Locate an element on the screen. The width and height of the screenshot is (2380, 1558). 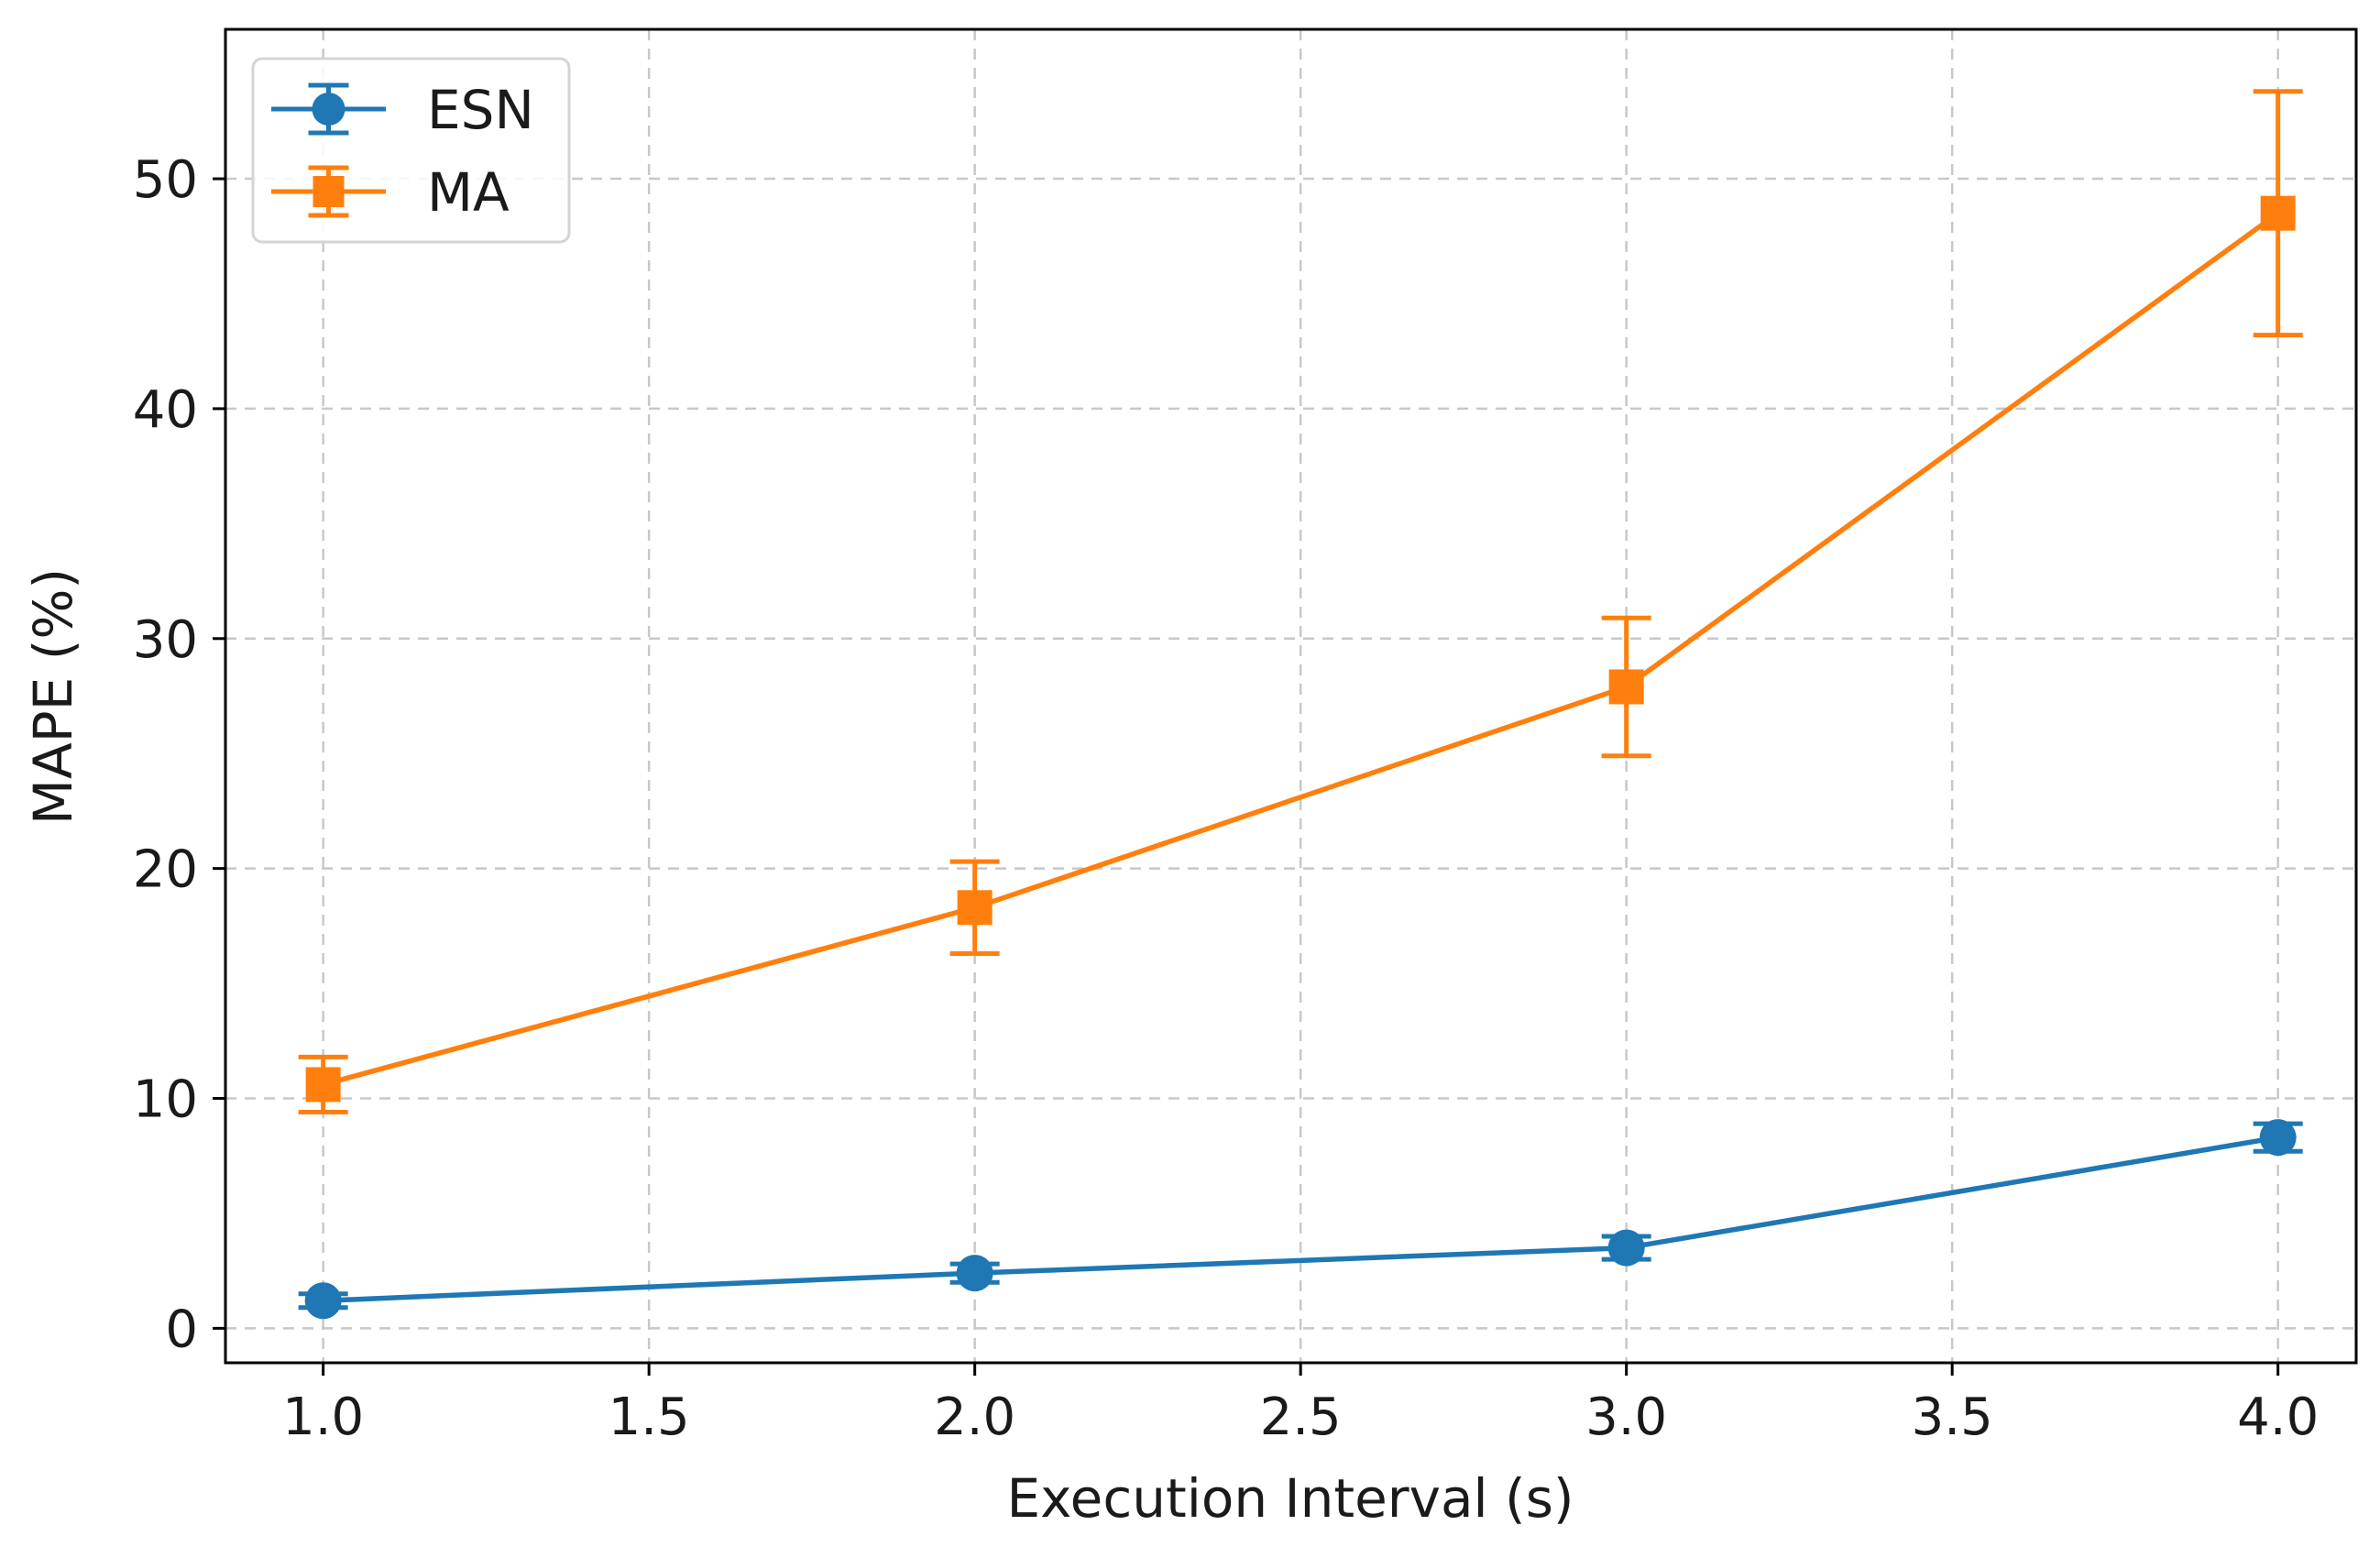
legend-esn-label: ESN is located at coordinates (480, 110).